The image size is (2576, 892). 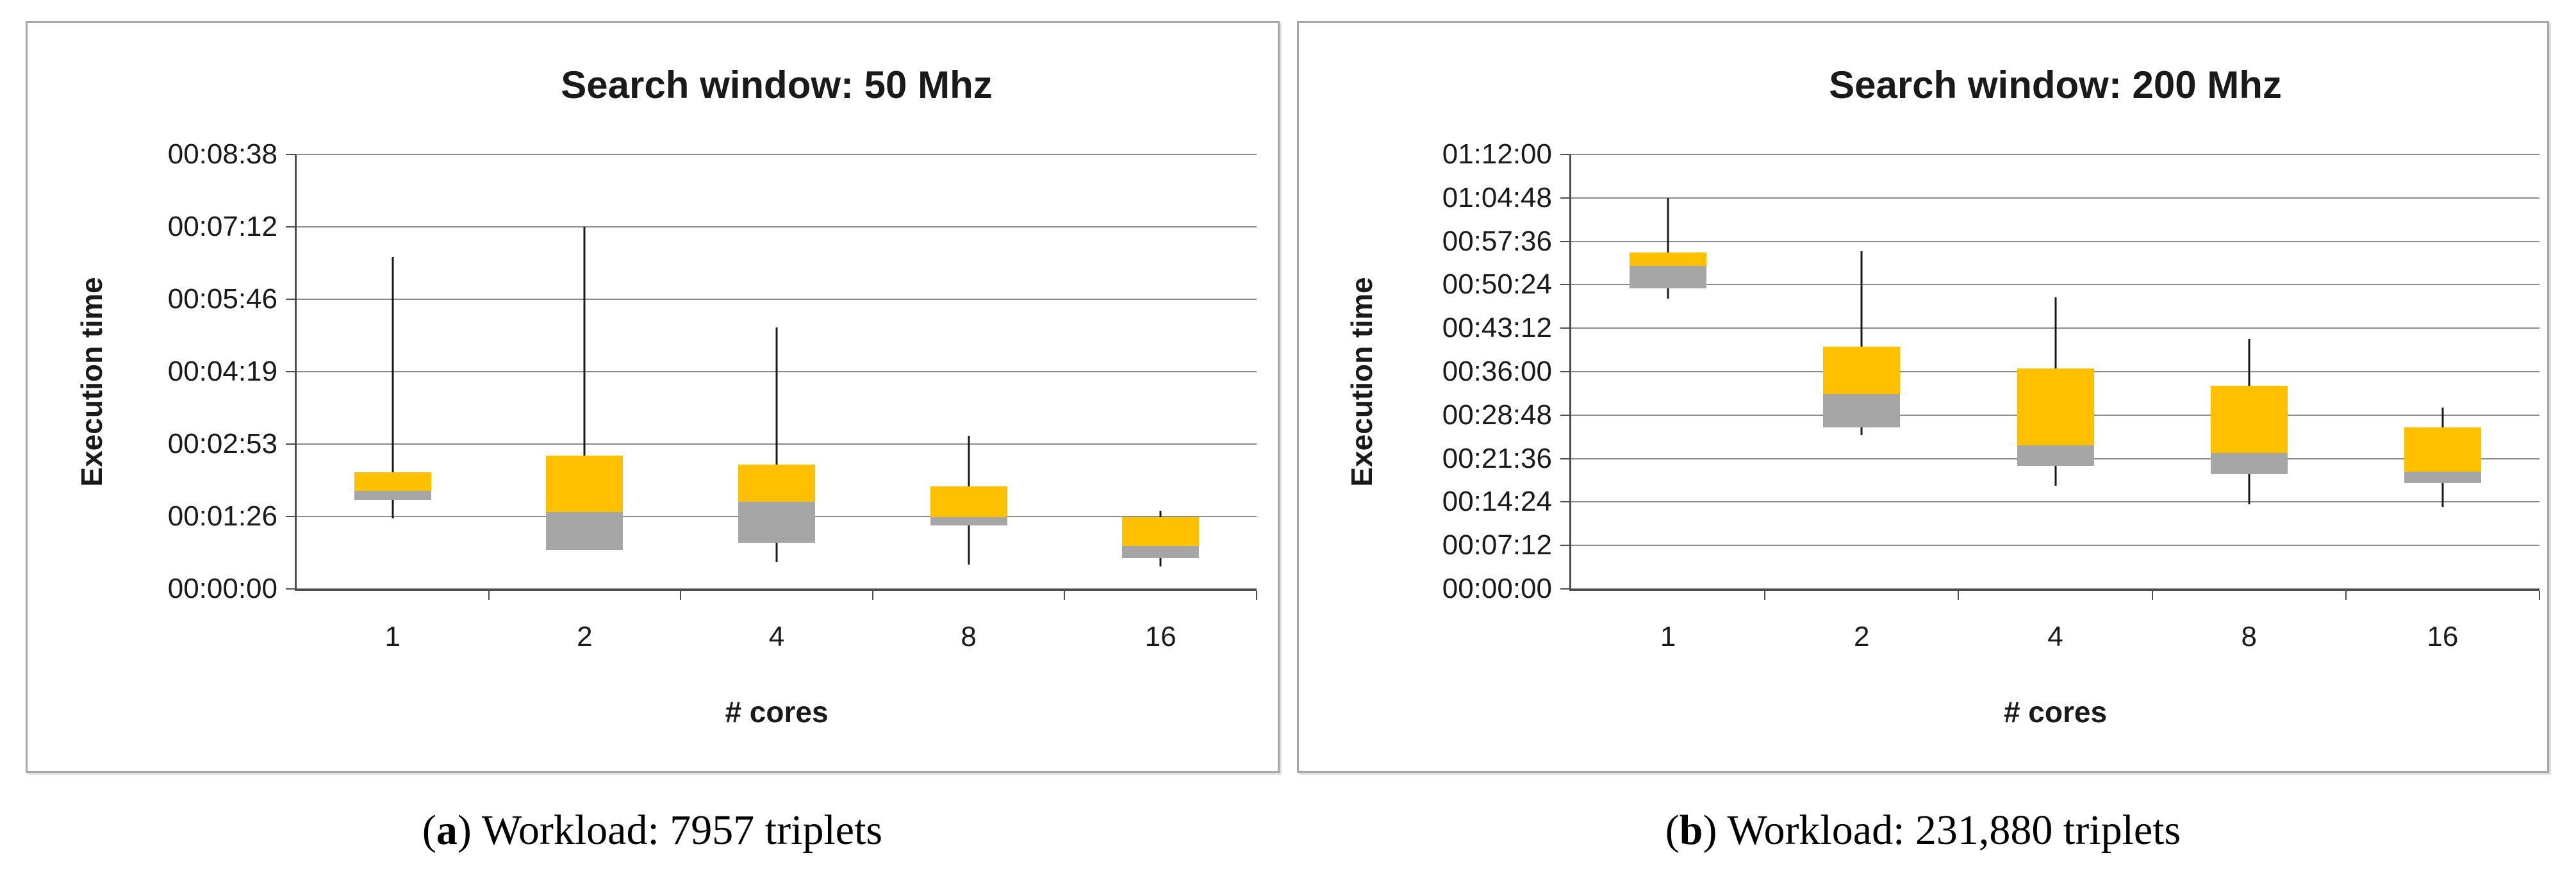 I want to click on y-axis-tick-label: 00:57:36, so click(x=1497, y=241).